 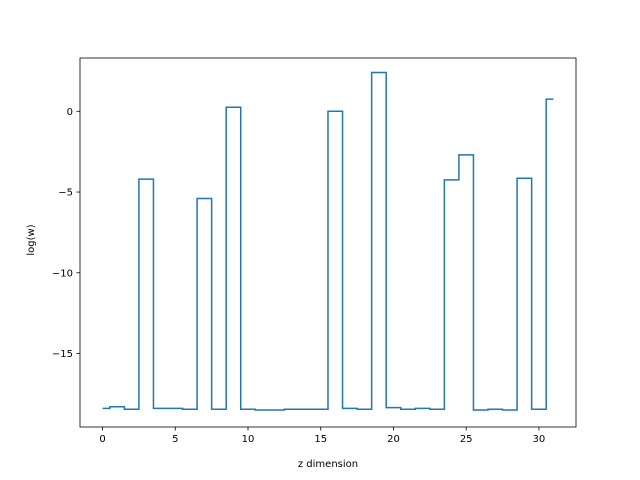 I want to click on x-tick-label: 15, so click(x=320, y=439).